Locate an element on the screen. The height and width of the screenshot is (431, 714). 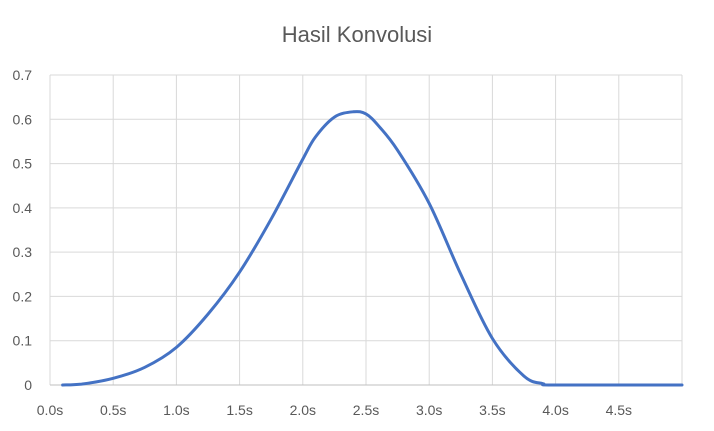
y-tick-label: 0.1 is located at coordinates (23, 341).